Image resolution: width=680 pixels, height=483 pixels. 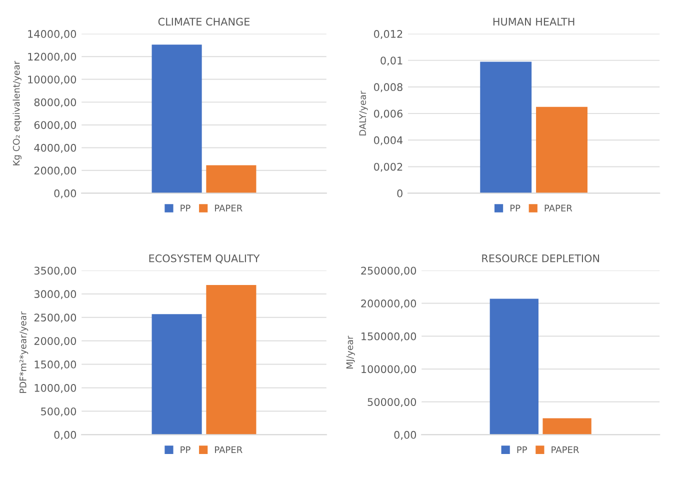 I want to click on y-tick-label: 200000,00, so click(x=388, y=304).